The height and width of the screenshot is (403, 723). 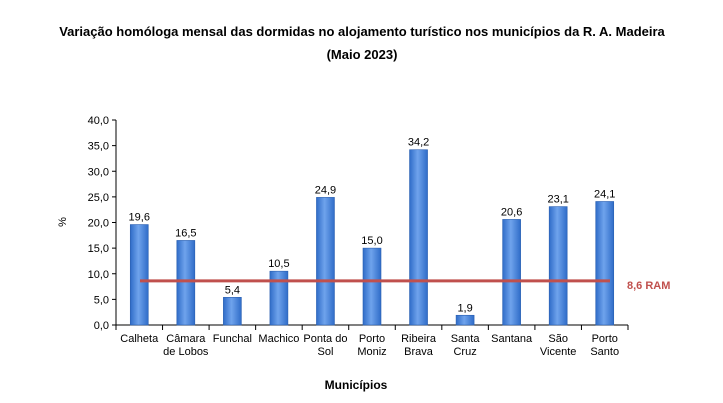 I want to click on data-label: 5,4, so click(x=232, y=290).